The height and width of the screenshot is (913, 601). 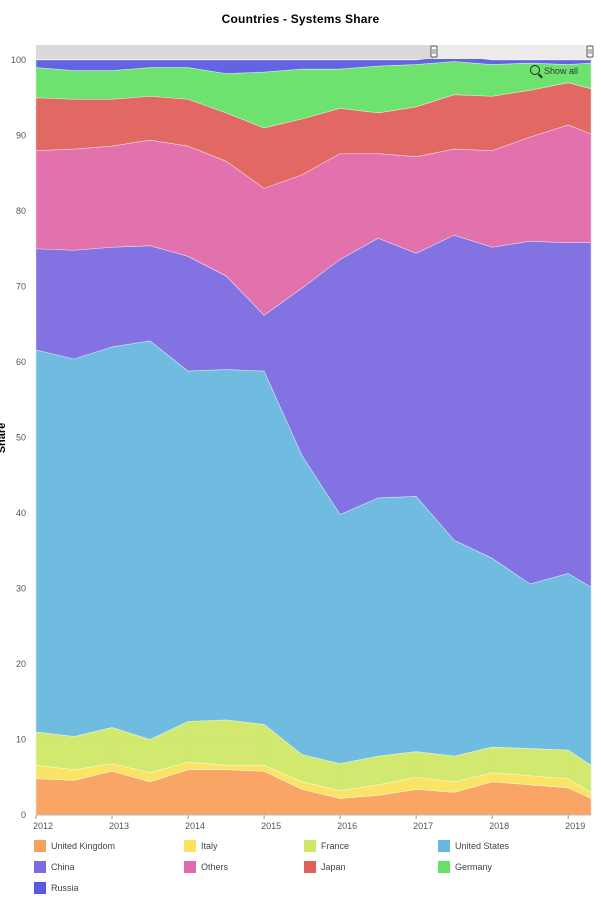 I want to click on legend-item-united-states: United States, so click(x=473, y=846).